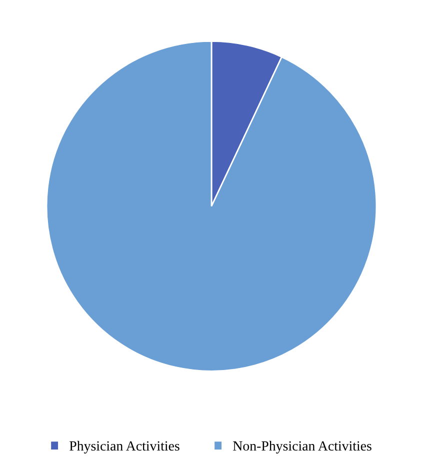 The height and width of the screenshot is (466, 423). Describe the element at coordinates (302, 447) in the screenshot. I see `legend-label: Non-Physician Activities` at that location.